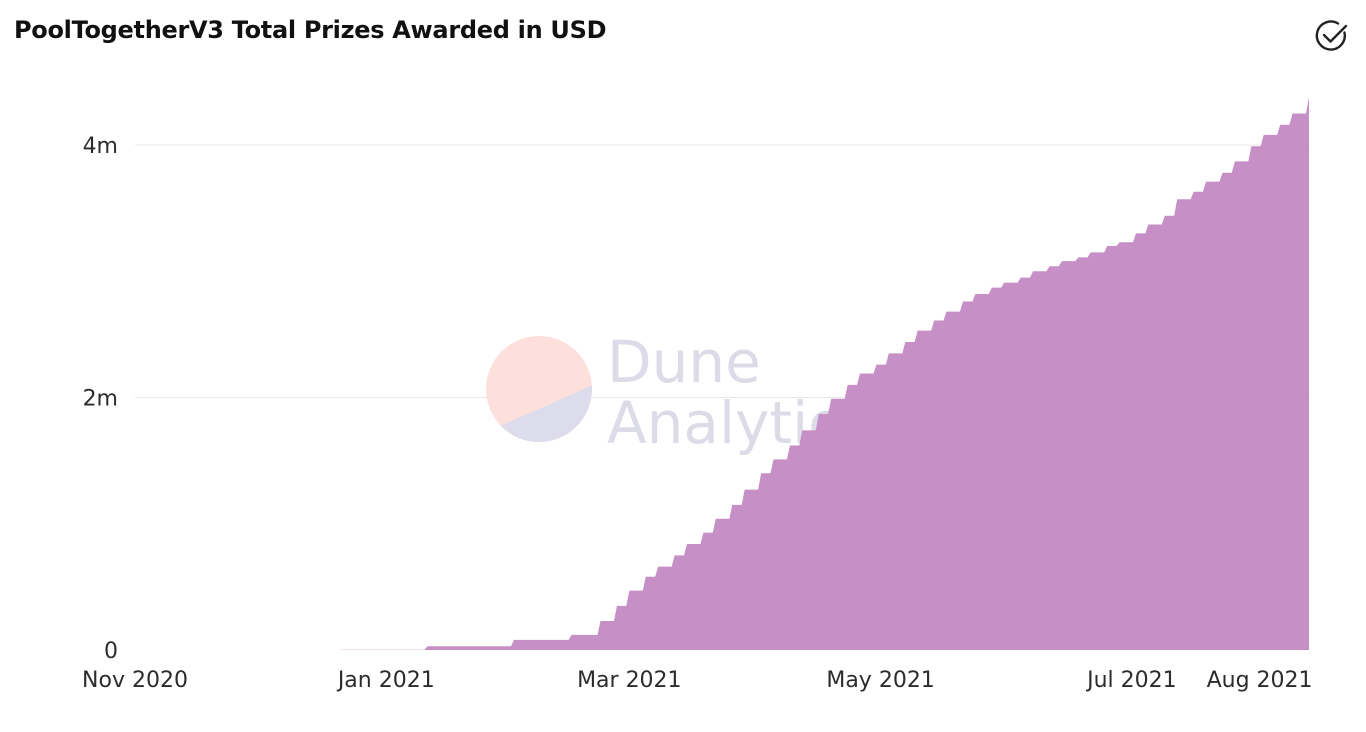  I want to click on x-tick-label: Nov 2020, so click(135, 680).